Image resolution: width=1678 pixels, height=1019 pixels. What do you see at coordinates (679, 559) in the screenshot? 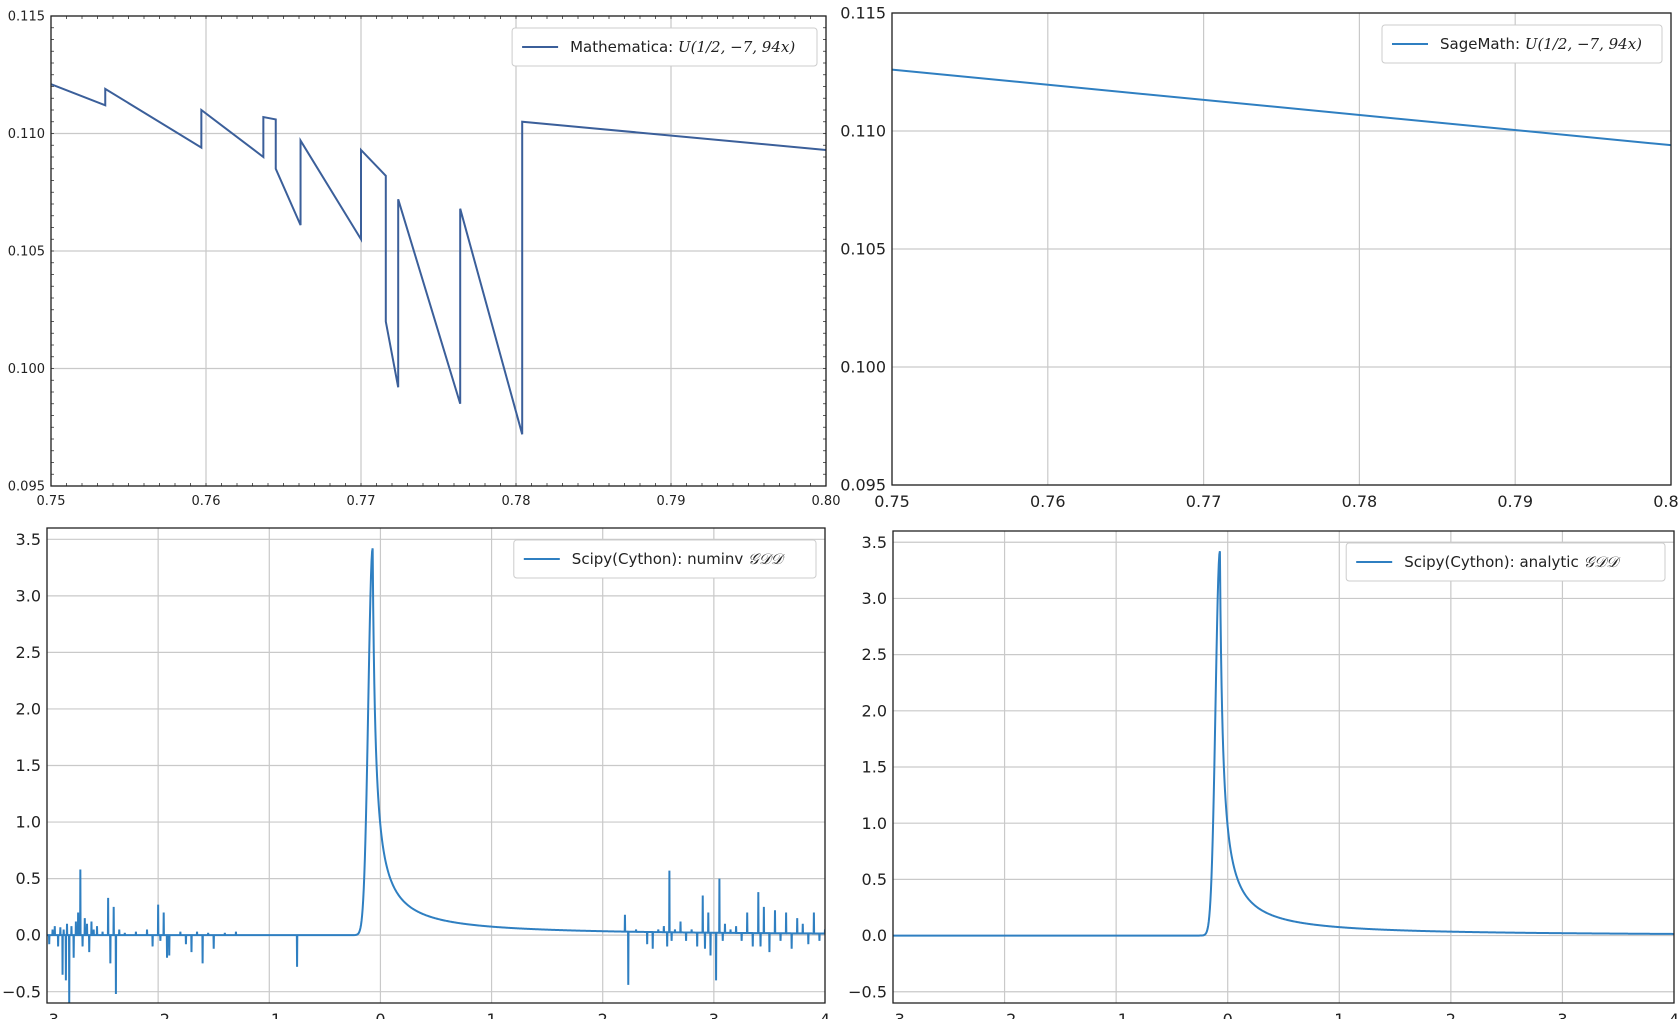
I see `legend-label: Scipy(Cython): numinv 𝒢𝒟𝒟` at bounding box center [679, 559].